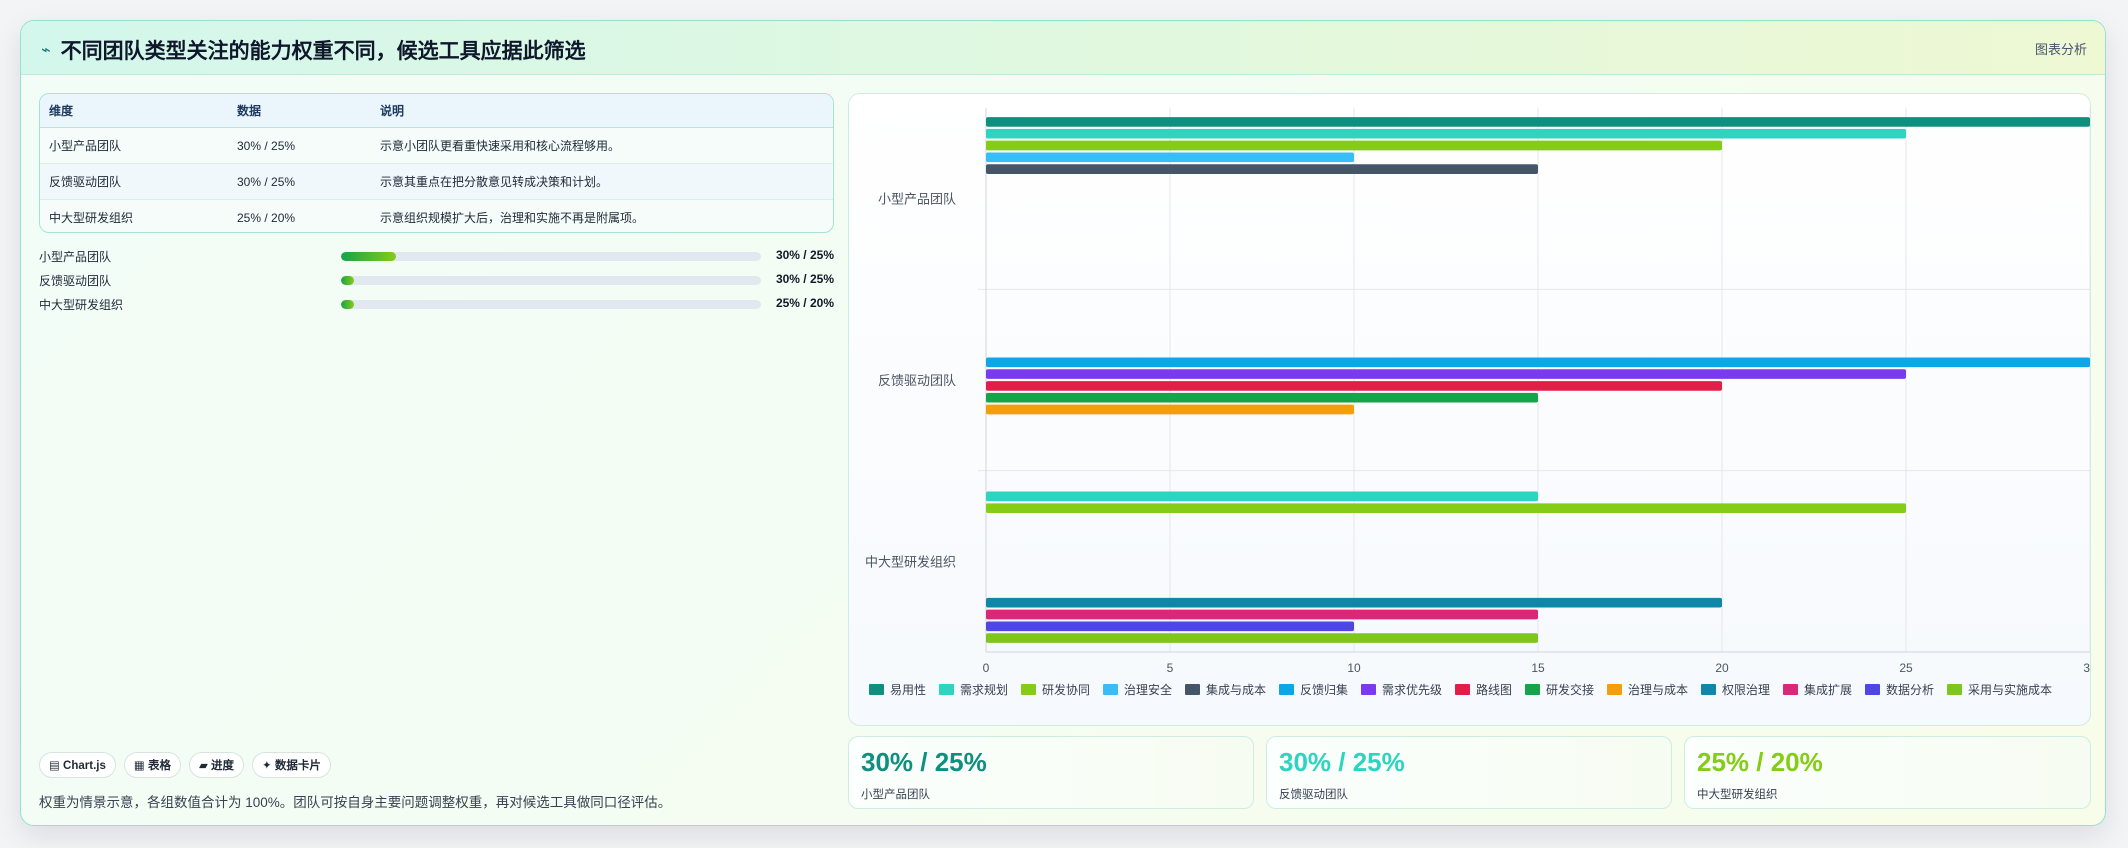  Describe the element at coordinates (917, 199) in the screenshot. I see `category-label: 小型产品团队` at that location.